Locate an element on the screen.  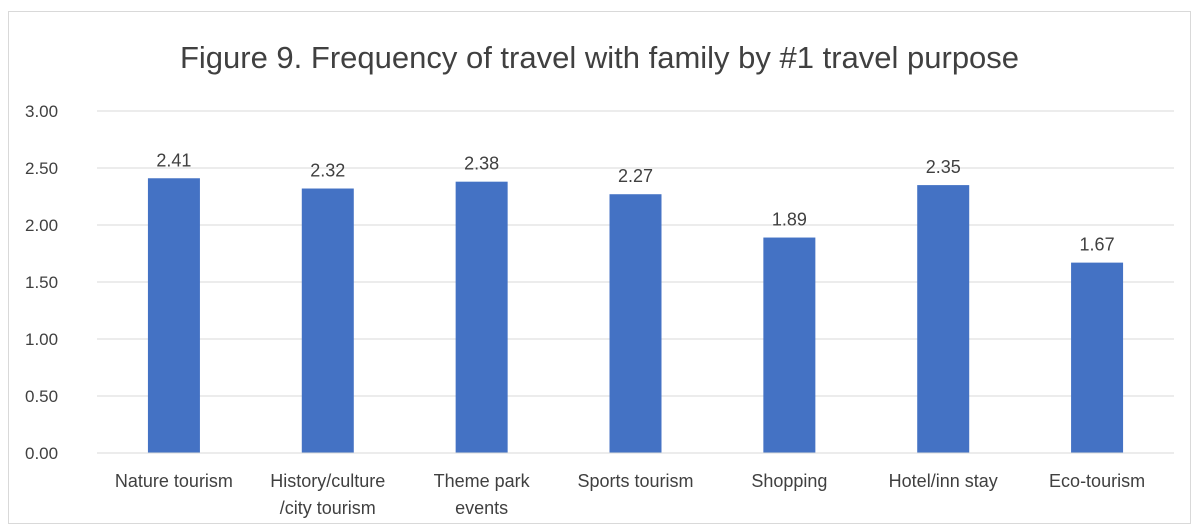
y-tick-label: 3.00 is located at coordinates (41, 111).